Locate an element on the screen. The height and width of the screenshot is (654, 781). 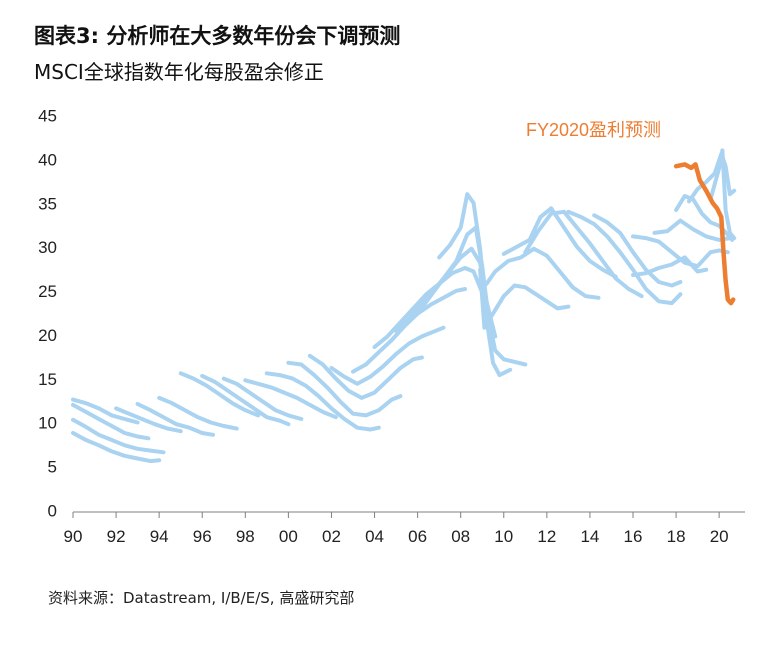
y-tick-label: 35 is located at coordinates (47, 203).